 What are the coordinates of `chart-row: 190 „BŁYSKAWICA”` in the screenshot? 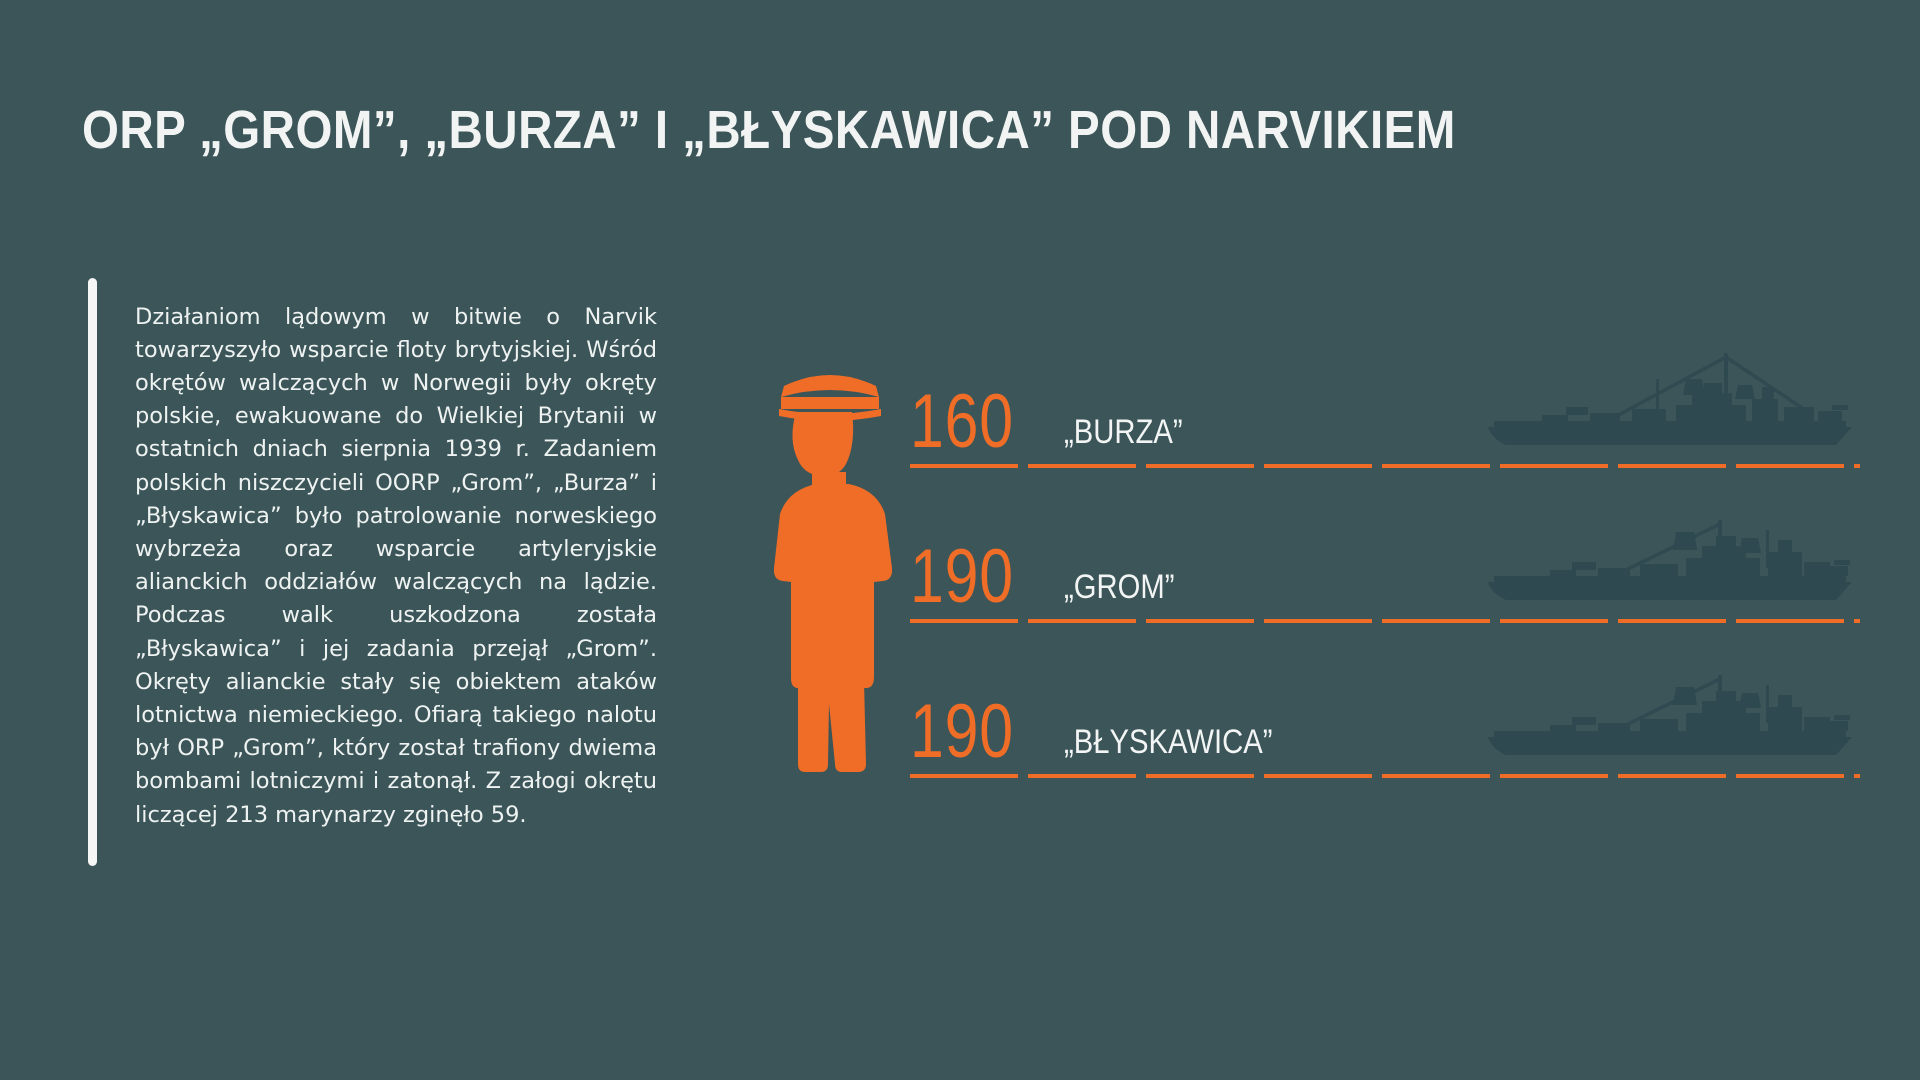 It's located at (1385, 709).